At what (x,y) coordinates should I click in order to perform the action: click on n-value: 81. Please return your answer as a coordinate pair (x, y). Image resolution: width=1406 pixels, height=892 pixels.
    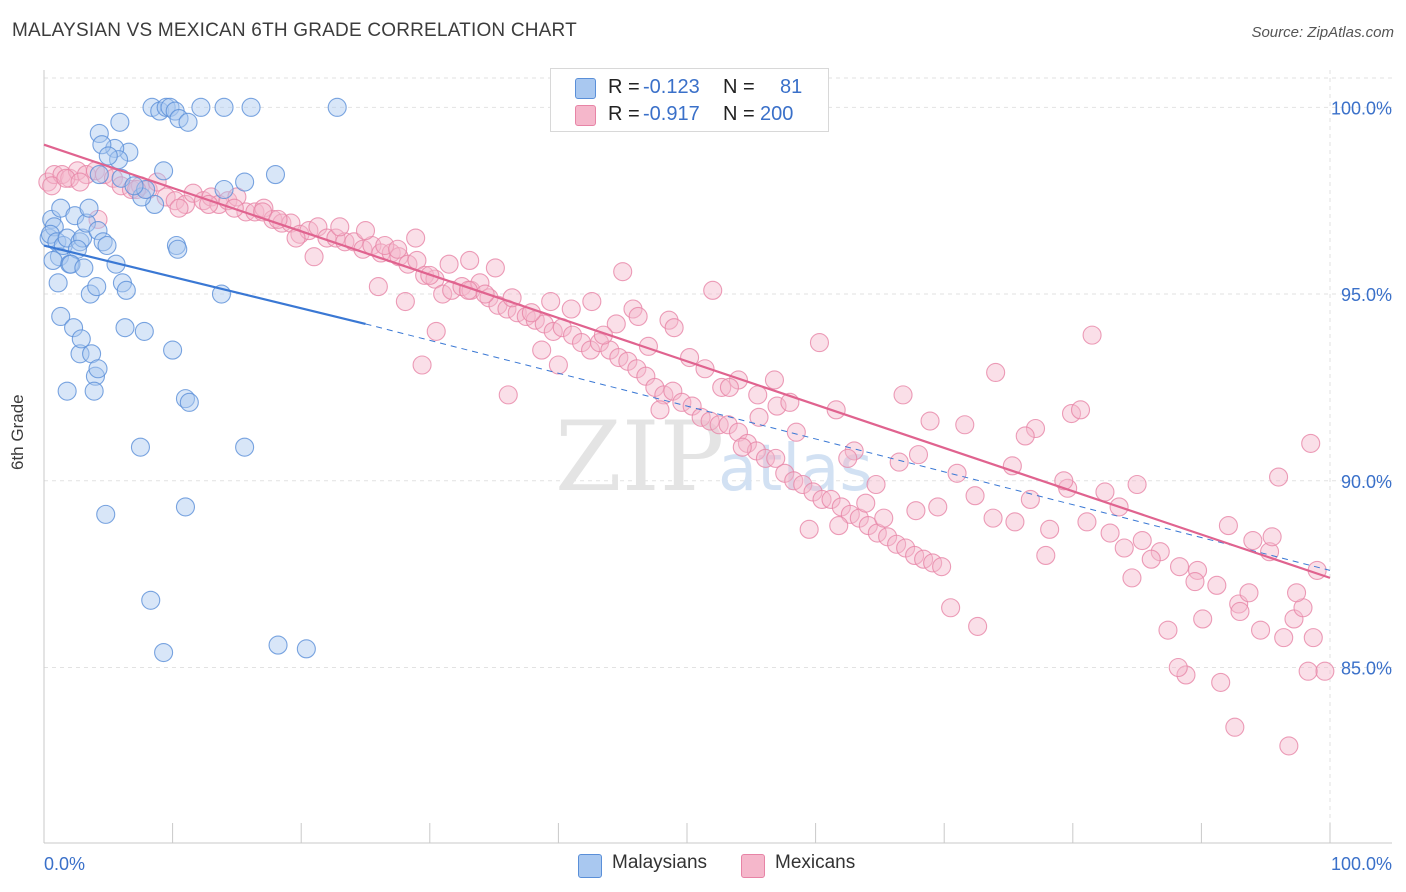
    Looking at the image, I should click on (791, 87).